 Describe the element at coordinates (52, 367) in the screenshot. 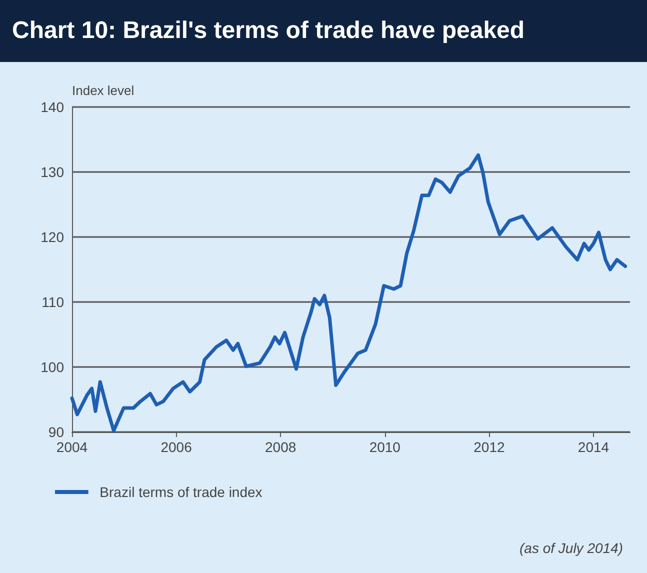

I see `y-tick-label: 100` at that location.